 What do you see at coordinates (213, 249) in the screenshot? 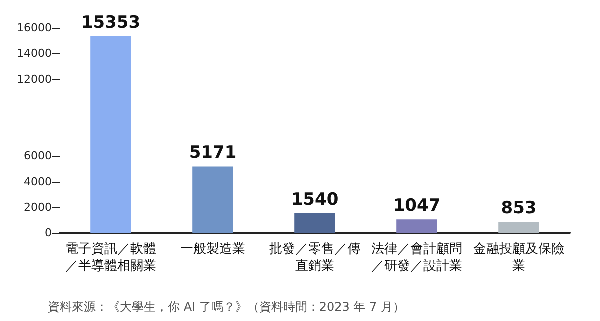
I see `x-tick-label: 一般製造業` at bounding box center [213, 249].